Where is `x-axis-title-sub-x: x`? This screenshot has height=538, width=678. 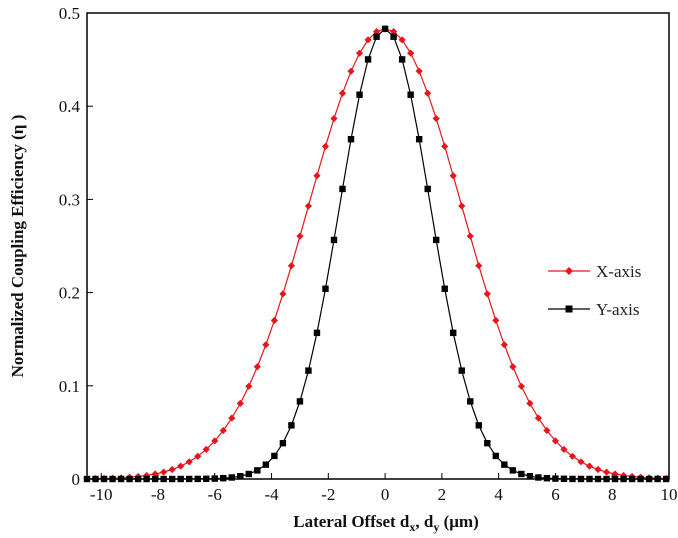
x-axis-title-sub-x: x is located at coordinates (412, 527).